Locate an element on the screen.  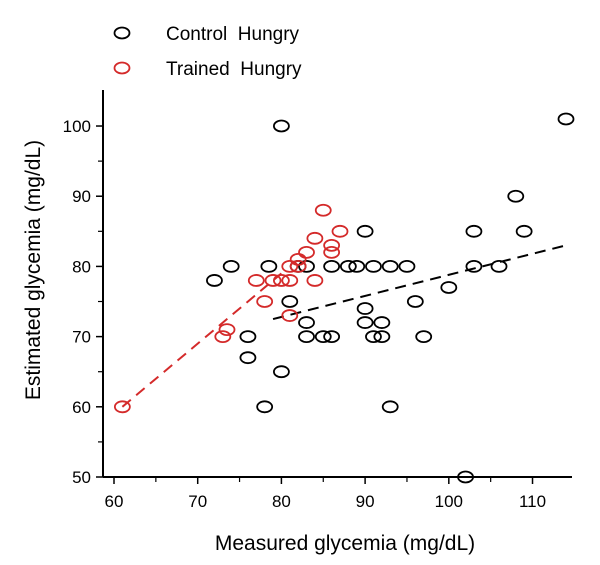
x-tick-label: 80 is located at coordinates (281, 501).